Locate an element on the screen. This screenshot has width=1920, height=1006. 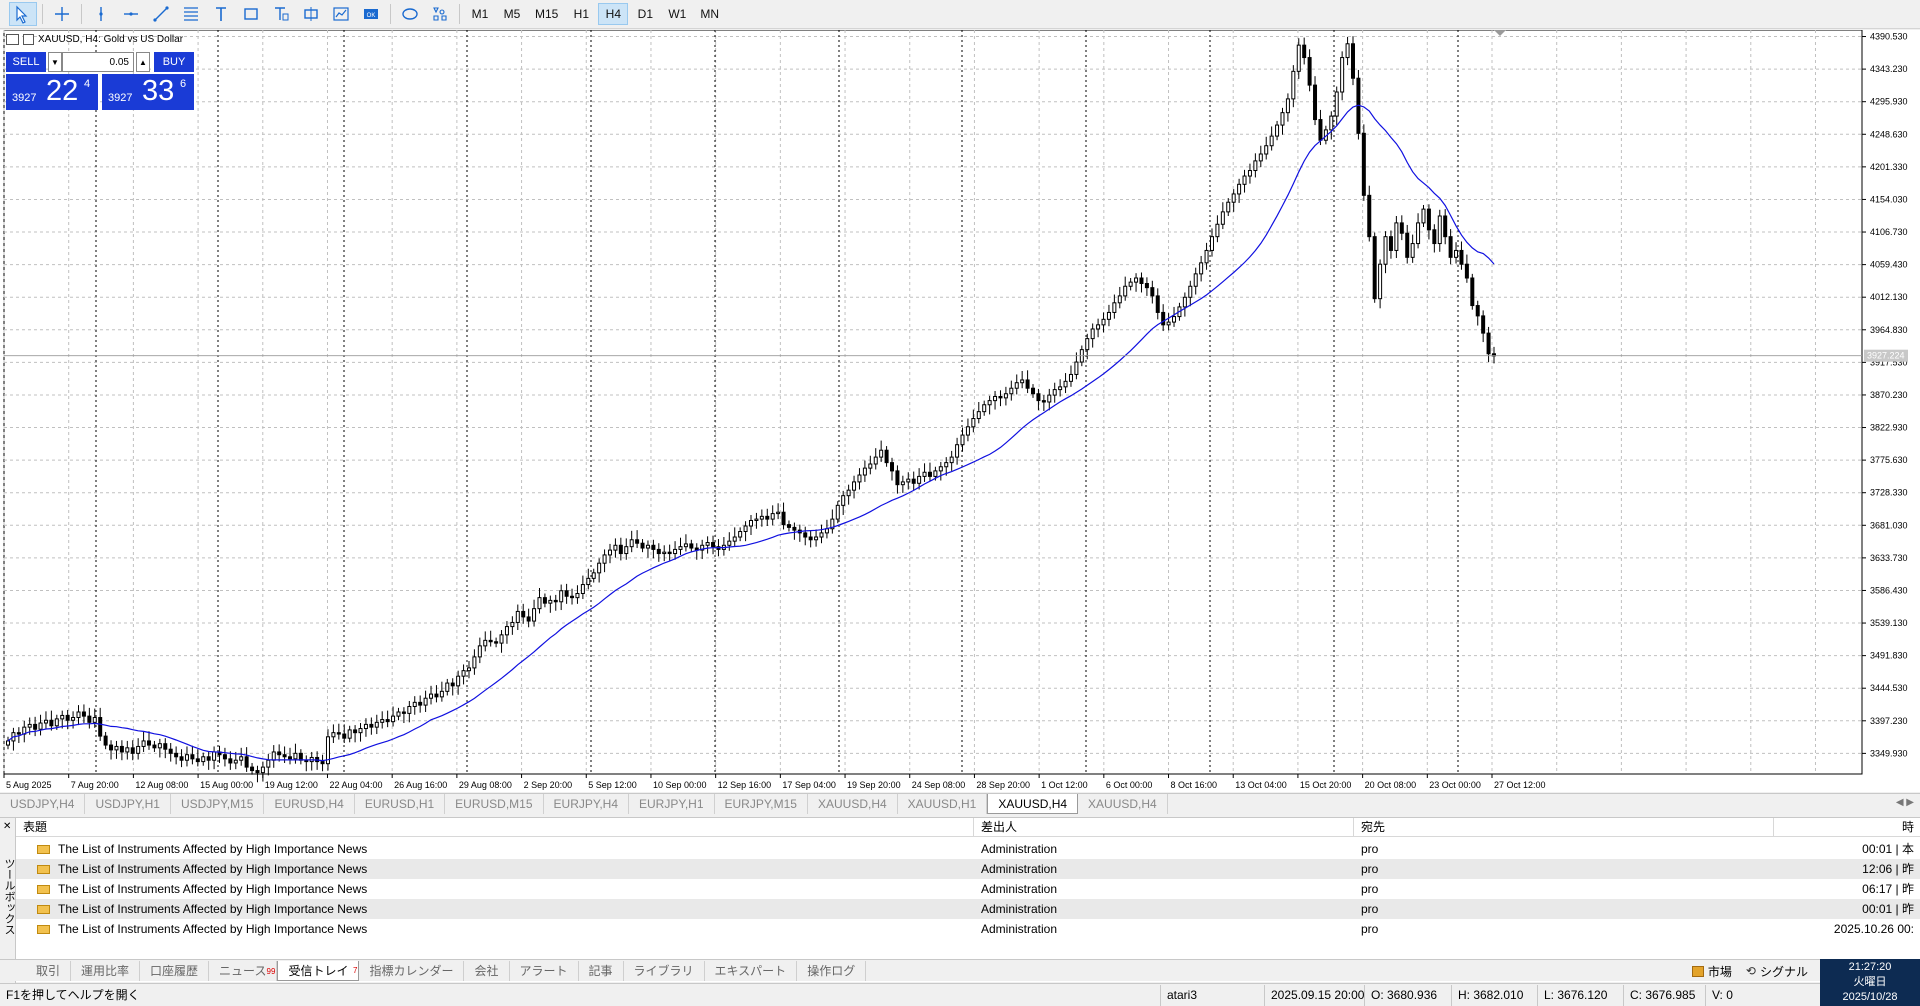
lot-down-arrow-icon: ▼ is located at coordinates (55, 62).